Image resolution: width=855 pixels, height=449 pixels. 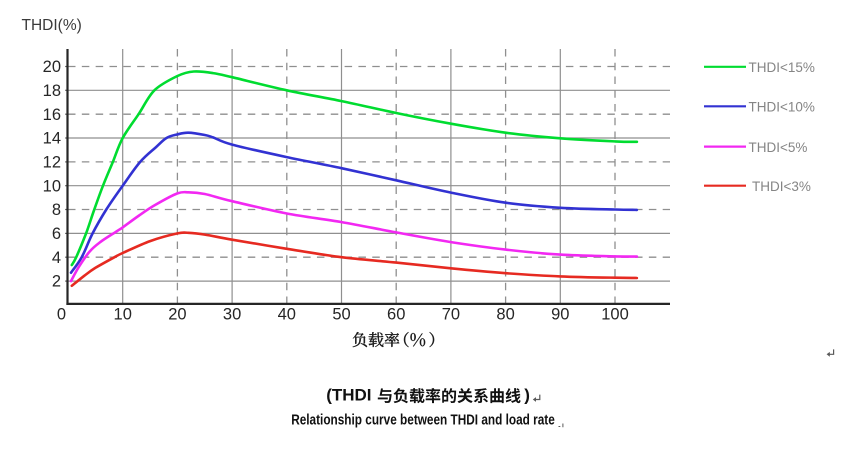 I want to click on svg-text: 2, so click(x=56, y=282).